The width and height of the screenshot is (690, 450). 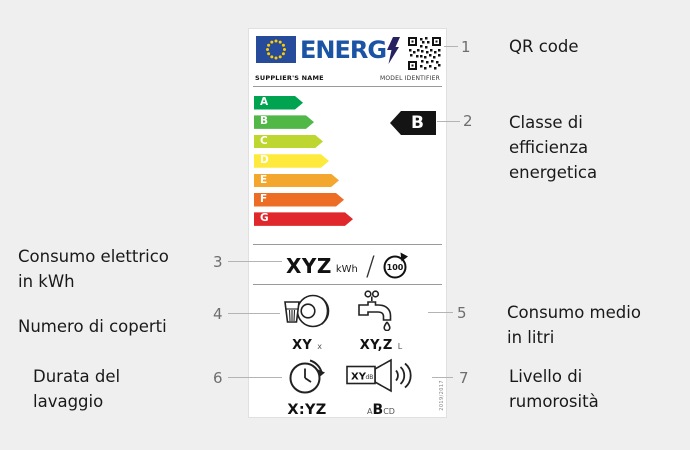 I want to click on cycle-count-text: 100, so click(x=395, y=267).